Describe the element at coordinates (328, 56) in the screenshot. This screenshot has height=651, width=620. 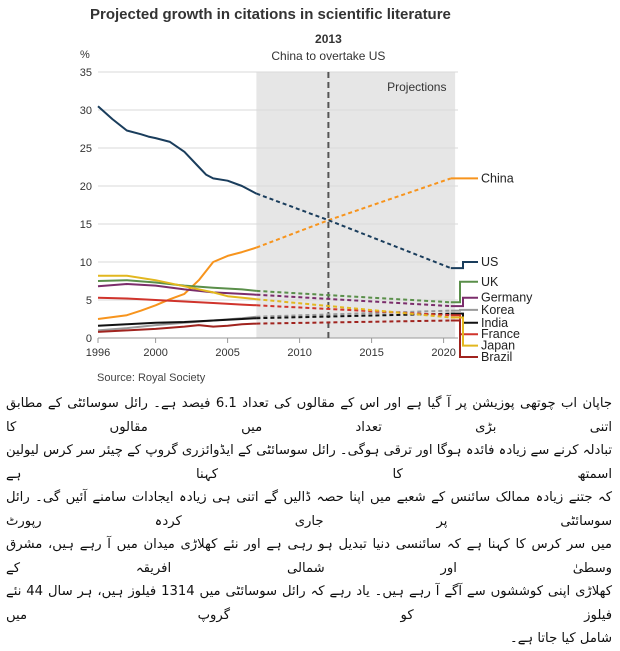
I see `marker-text: China to overtake US` at that location.